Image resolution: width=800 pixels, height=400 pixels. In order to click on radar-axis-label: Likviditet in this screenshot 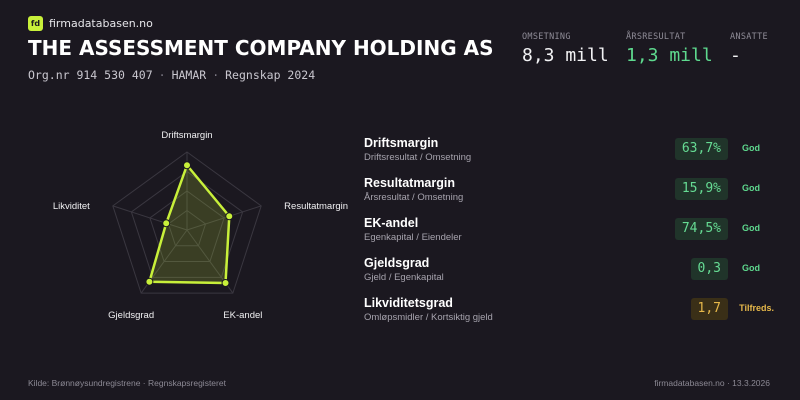, I will do `click(71, 206)`.